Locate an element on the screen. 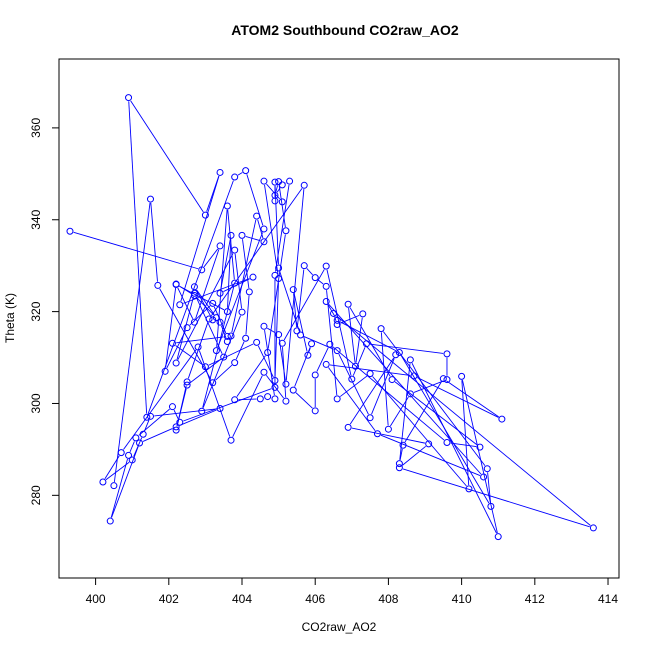  chart-title: ATOM2 Southbound CO2raw_AO2 is located at coordinates (345, 30).